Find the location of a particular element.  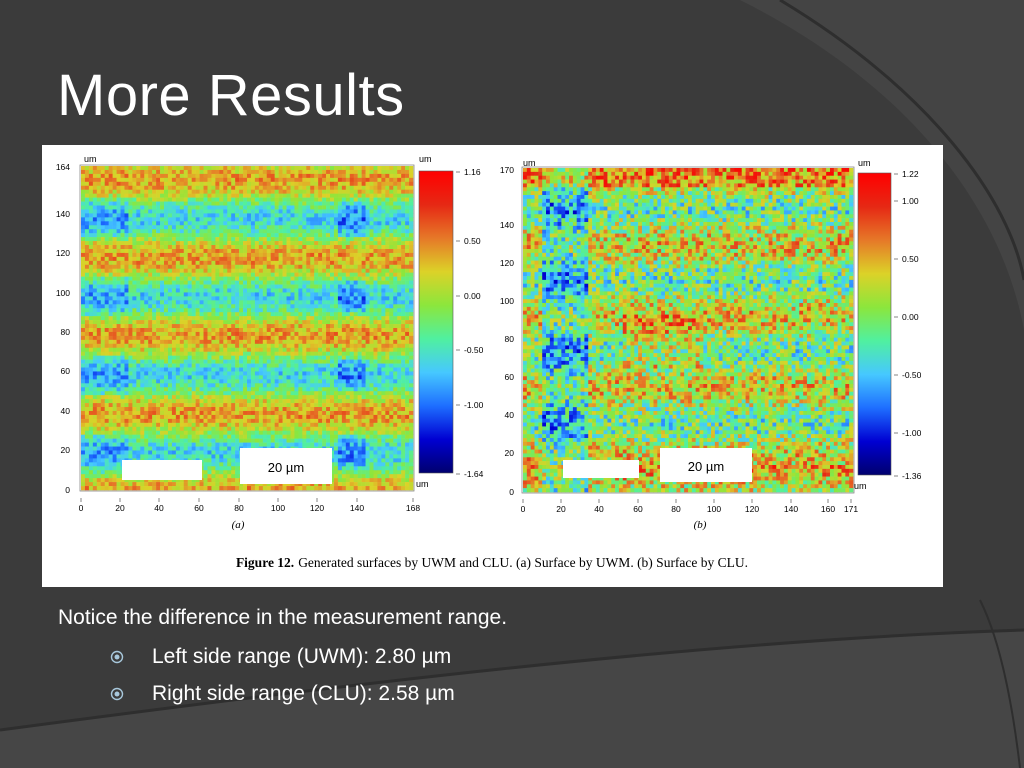

panel-a-x-ticks: 0 20 40 60 80 100 120 140 168 is located at coordinates (249, 505).